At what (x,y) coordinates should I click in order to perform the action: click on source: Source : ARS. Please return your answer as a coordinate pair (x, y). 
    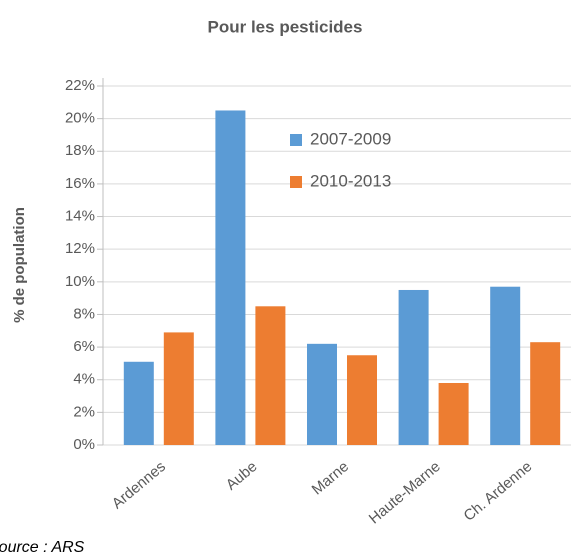
    Looking at the image, I should click on (42, 547).